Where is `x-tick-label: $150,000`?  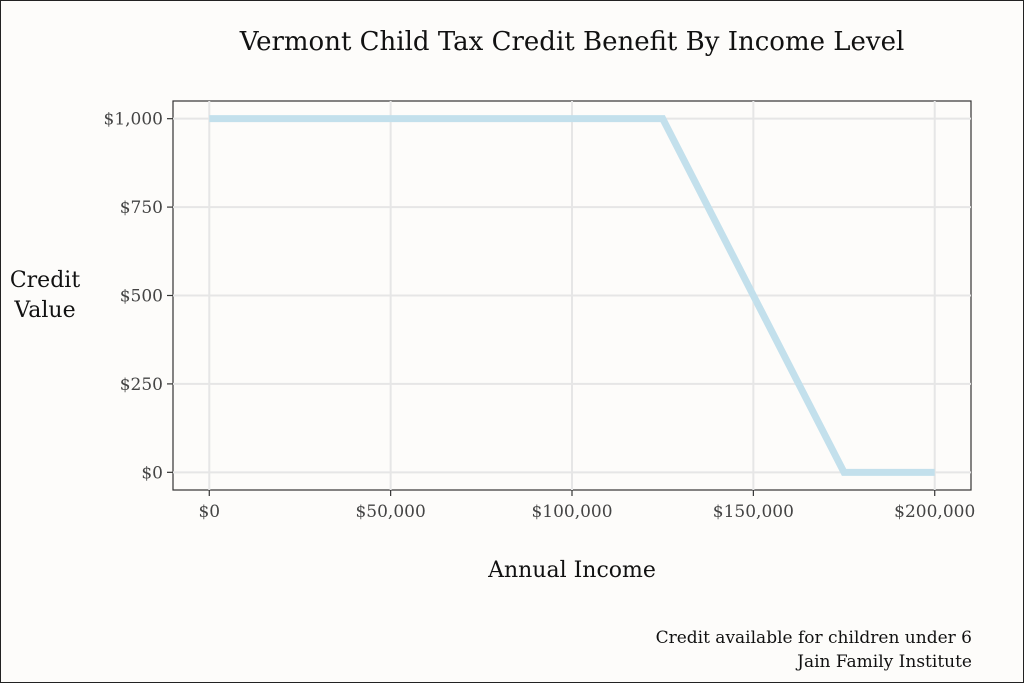
x-tick-label: $150,000 is located at coordinates (753, 512).